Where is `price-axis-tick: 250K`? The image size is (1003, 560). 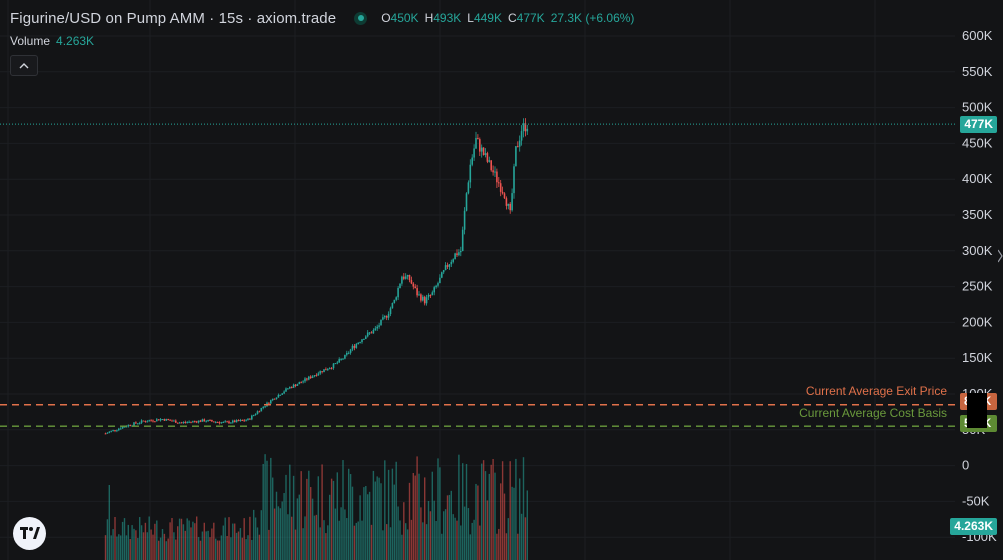
price-axis-tick: 250K is located at coordinates (977, 286).